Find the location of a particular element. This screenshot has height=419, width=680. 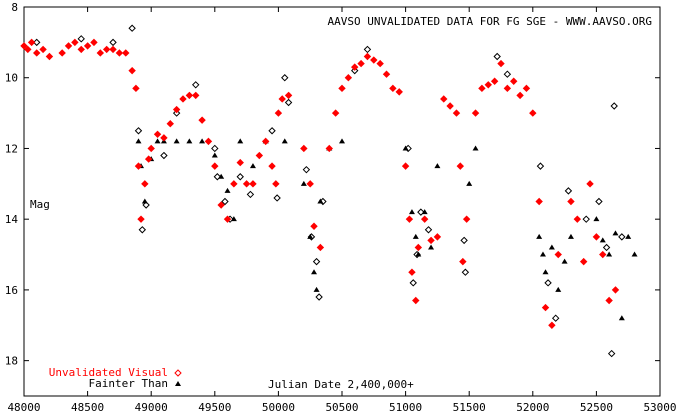

y-axis-label: Mag is located at coordinates (40, 204).